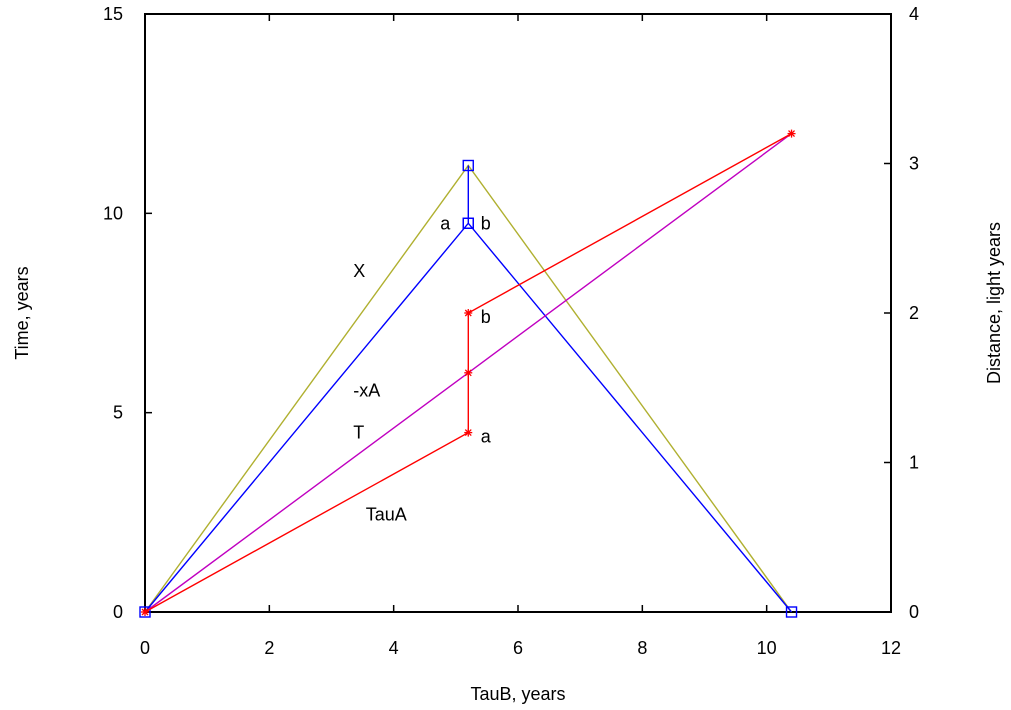 This screenshot has height=710, width=1011. Describe the element at coordinates (118, 413) in the screenshot. I see `y-tick-label: 5` at that location.